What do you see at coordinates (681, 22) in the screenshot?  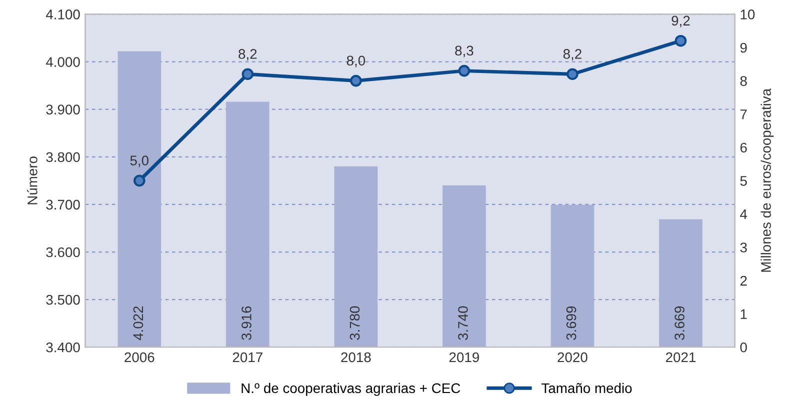 I see `data-label: 9,2` at bounding box center [681, 22].